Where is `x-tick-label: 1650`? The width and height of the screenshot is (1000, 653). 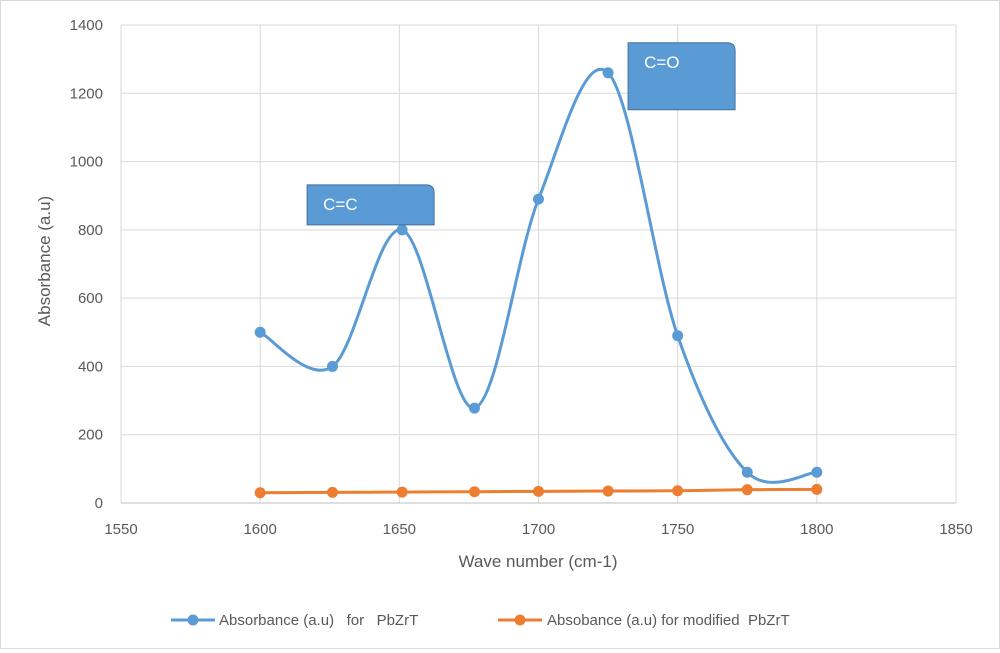 x-tick-label: 1650 is located at coordinates (399, 529).